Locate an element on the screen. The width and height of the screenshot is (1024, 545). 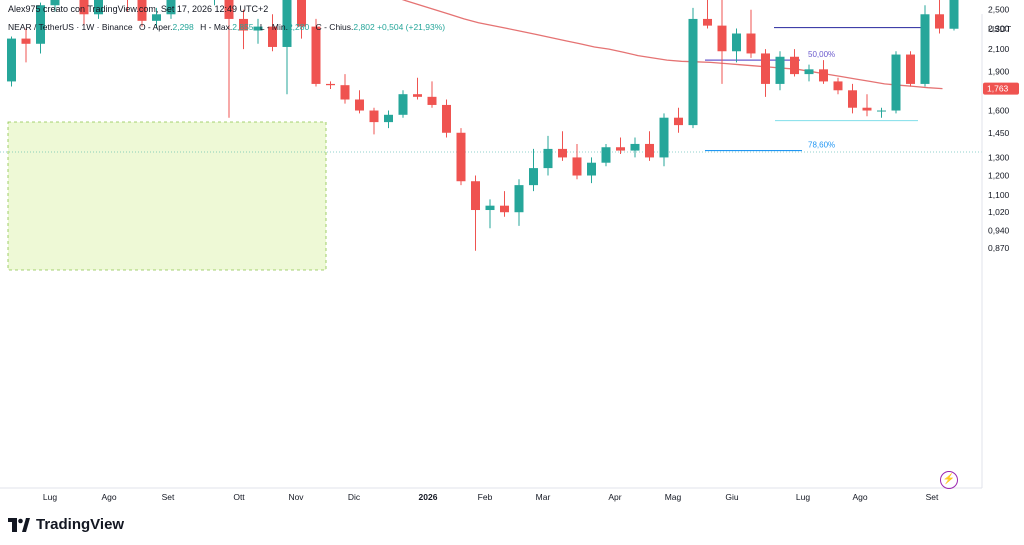
open-label: O - Aper. is located at coordinates (155, 27).